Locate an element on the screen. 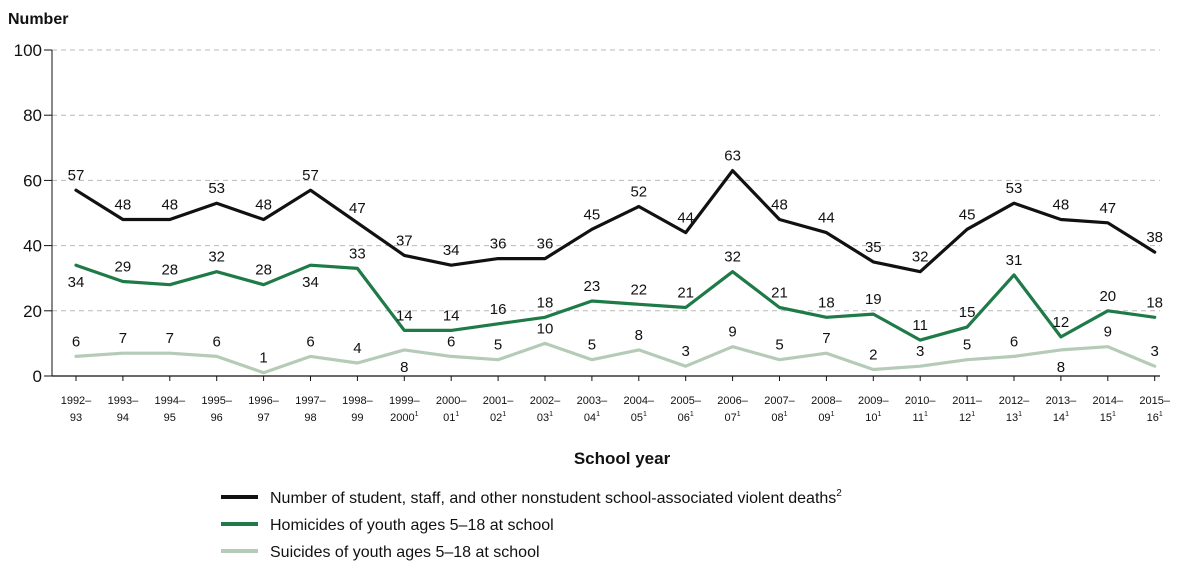 The width and height of the screenshot is (1187, 563). x-tick-label: 1993– is located at coordinates (123, 401).